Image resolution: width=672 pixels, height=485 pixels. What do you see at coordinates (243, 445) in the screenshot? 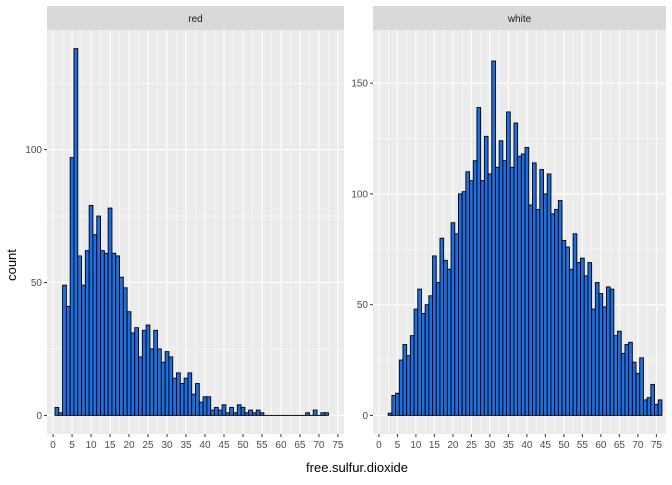
I see `x-tick-label: 50` at bounding box center [243, 445].